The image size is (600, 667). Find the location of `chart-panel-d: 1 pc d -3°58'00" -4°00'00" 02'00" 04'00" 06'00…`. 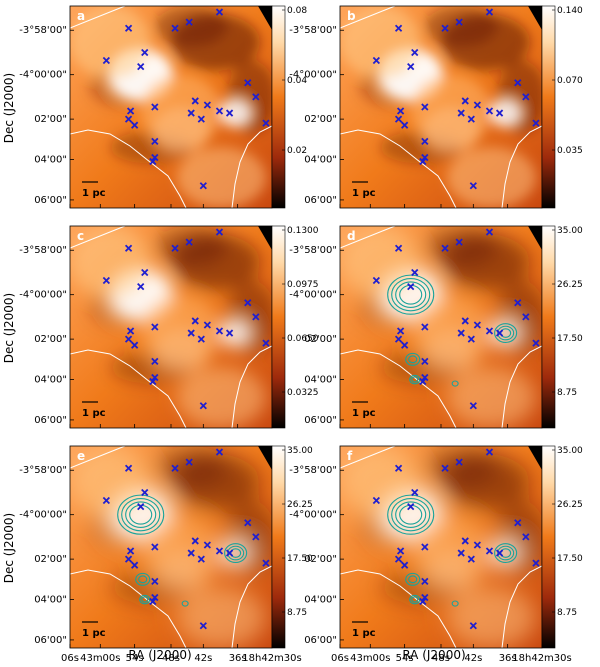

chart-panel-d: 1 pc d -3°58'00" -4°00'00" 02'00" 04'00" 06'00… is located at coordinates (436, 327).